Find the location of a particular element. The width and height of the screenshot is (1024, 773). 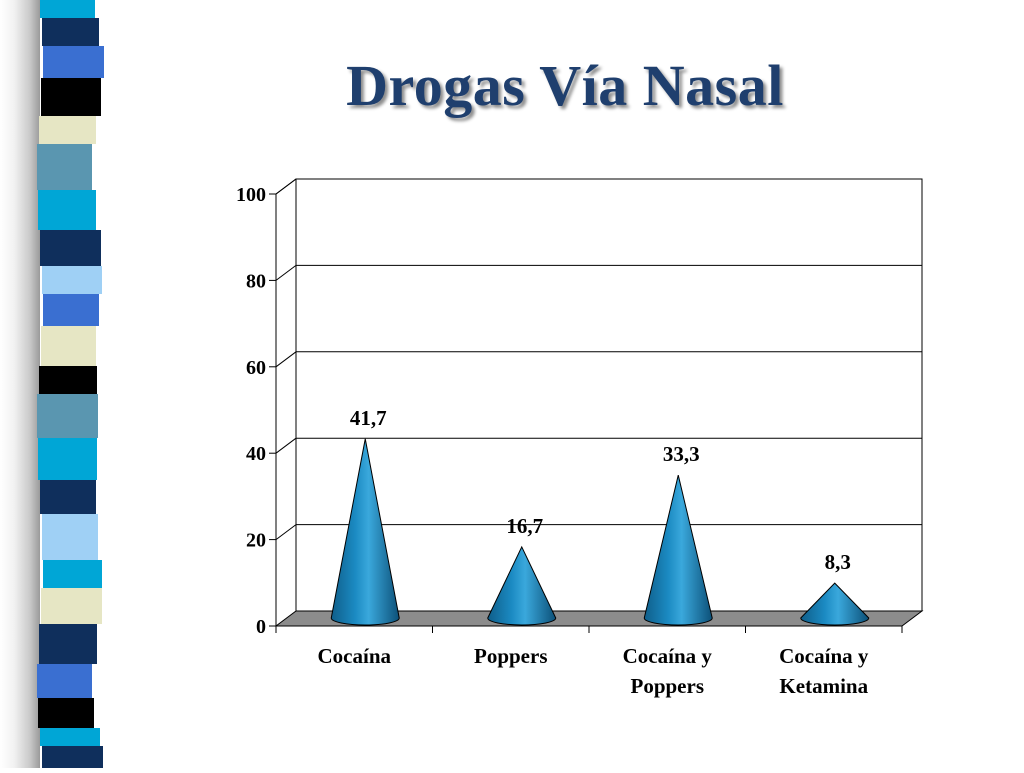

striped-ribbon is located at coordinates (70, 386).